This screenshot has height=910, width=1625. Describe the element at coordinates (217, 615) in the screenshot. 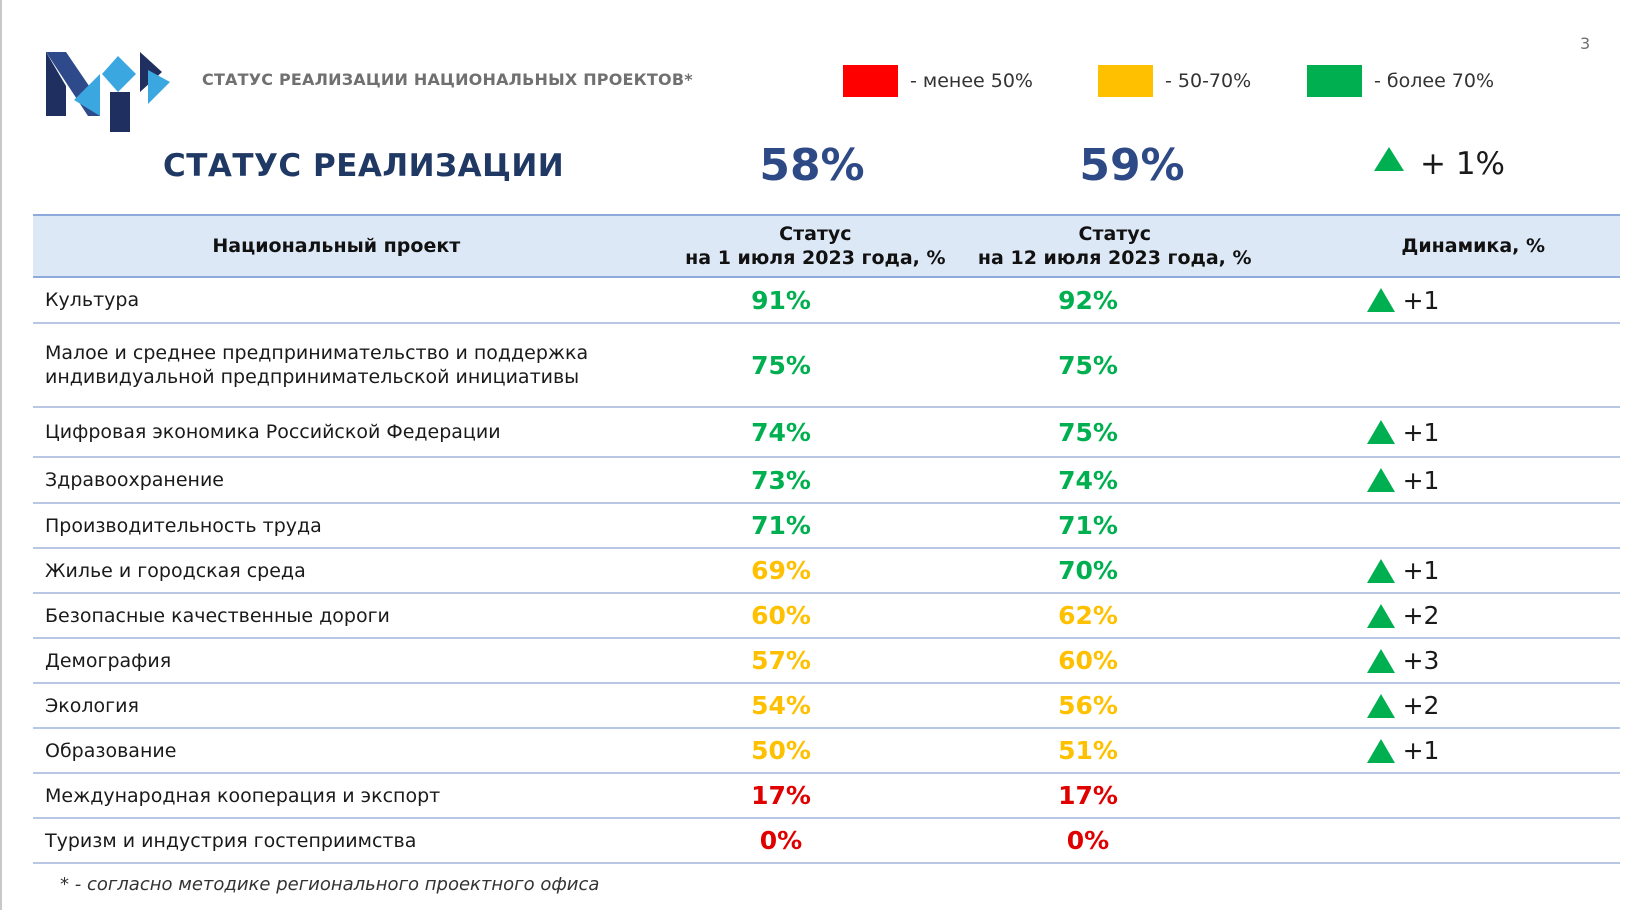

I see `project-name: Безопасные качественные дороги` at that location.